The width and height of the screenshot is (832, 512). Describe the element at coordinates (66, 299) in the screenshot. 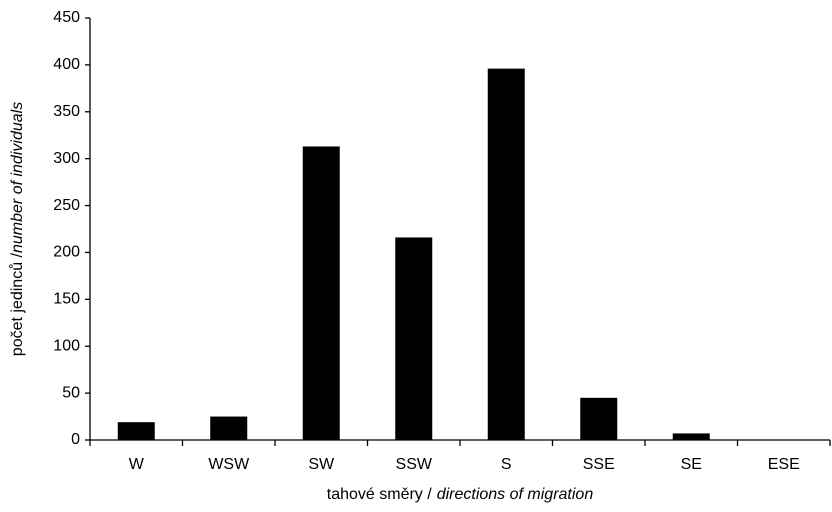

I see `y-tick-label: 150` at that location.